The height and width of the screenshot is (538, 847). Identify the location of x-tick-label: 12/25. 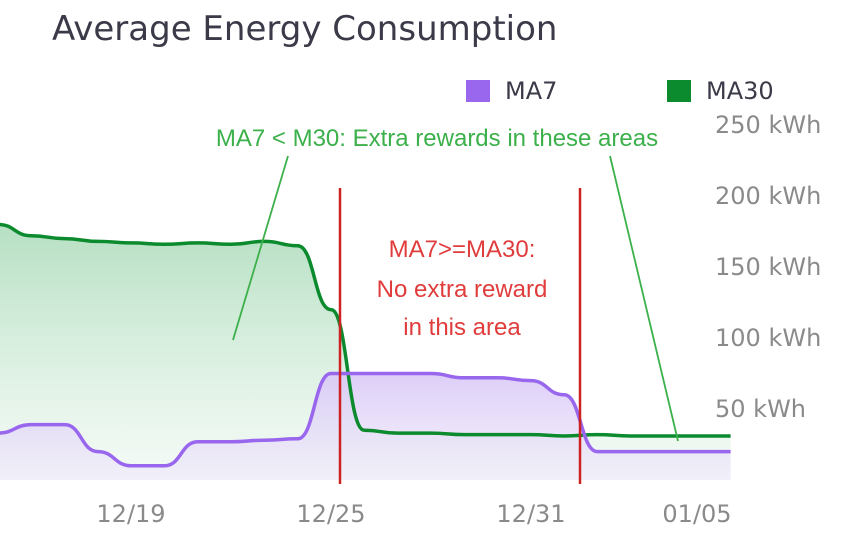
(330, 514).